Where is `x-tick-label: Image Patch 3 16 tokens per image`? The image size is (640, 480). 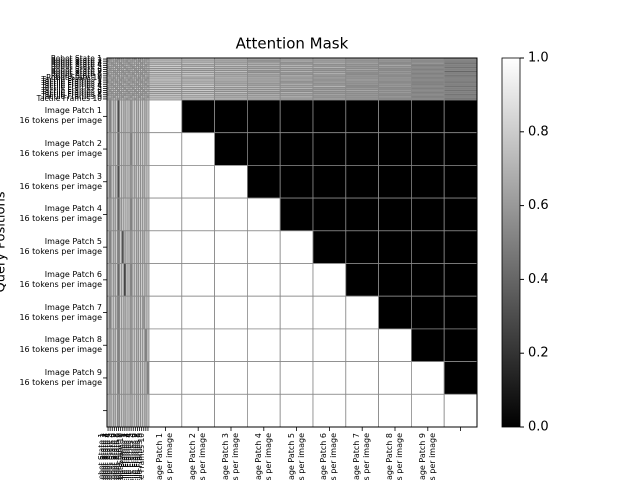 x-tick-label: Image Patch 3 16 tokens per image is located at coordinates (230, 456).